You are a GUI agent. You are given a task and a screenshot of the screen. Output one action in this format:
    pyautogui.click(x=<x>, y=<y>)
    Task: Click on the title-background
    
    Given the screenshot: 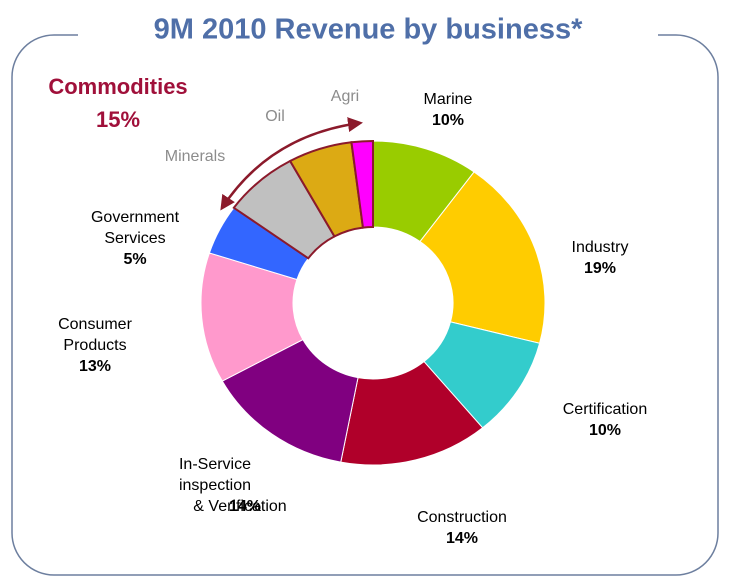 What is the action you would take?
    pyautogui.click(x=368, y=31)
    